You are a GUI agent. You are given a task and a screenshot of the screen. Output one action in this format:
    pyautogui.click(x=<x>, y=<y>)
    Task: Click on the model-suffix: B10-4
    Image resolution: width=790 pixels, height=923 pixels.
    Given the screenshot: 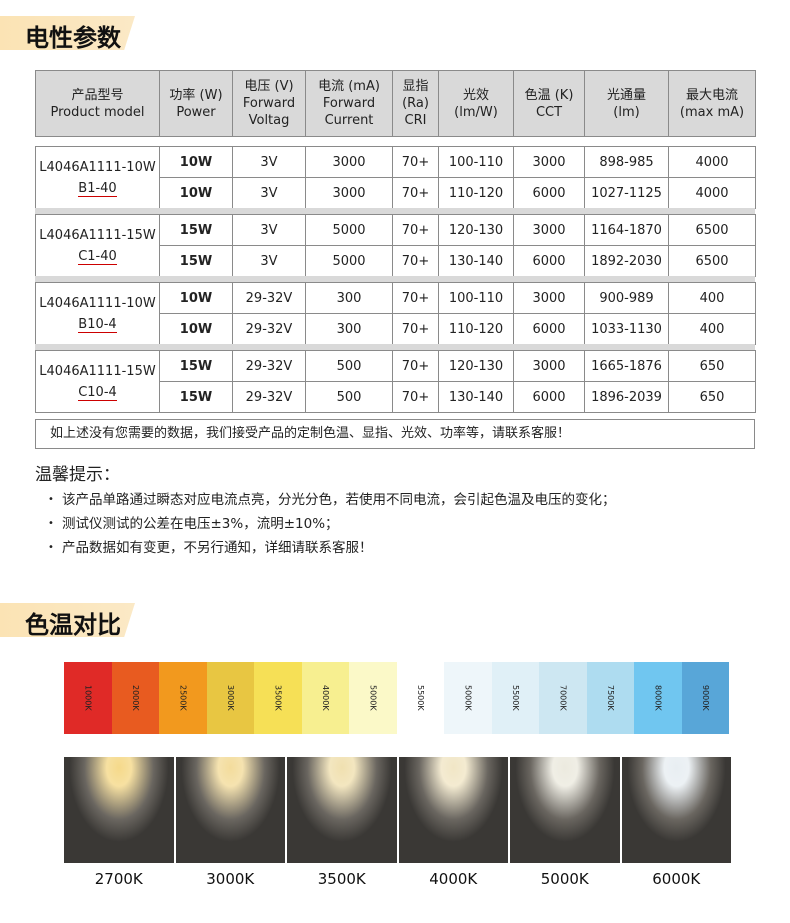 What is the action you would take?
    pyautogui.click(x=97, y=324)
    